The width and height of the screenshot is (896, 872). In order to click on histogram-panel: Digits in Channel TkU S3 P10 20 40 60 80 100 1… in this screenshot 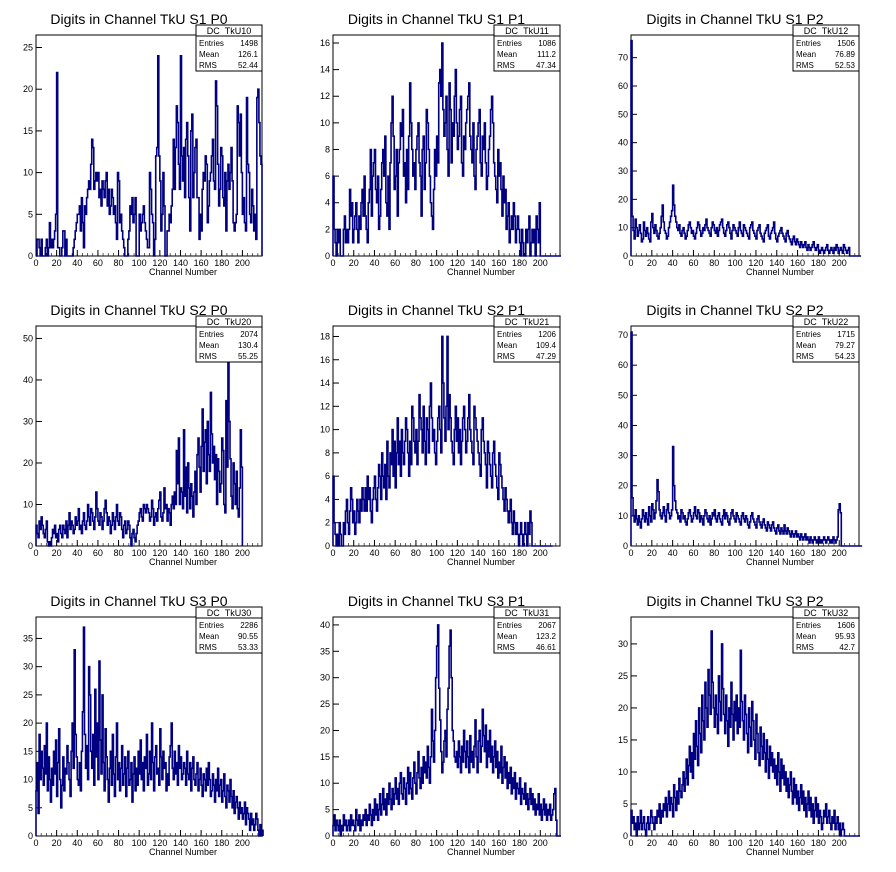, I will do `click(441, 725)`.